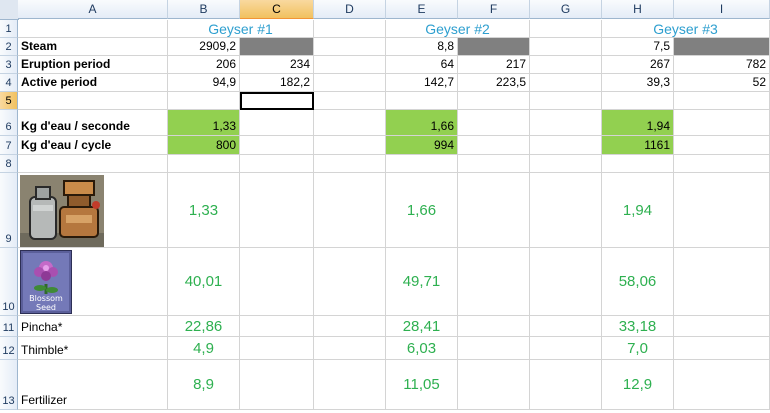 Image resolution: width=770 pixels, height=413 pixels. Describe the element at coordinates (350, 29) in the screenshot. I see `cell-d1` at that location.